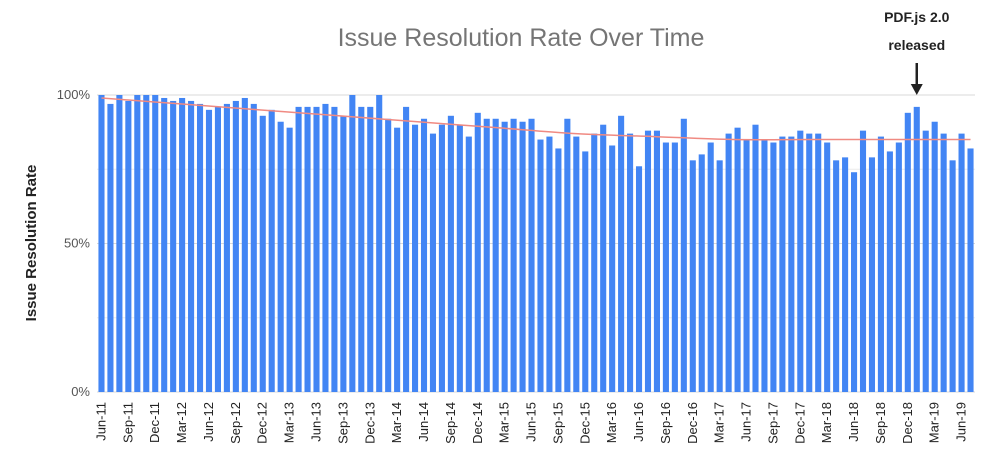 The height and width of the screenshot is (469, 1000). I want to click on x-tick-label: Dec-14, so click(477, 423).